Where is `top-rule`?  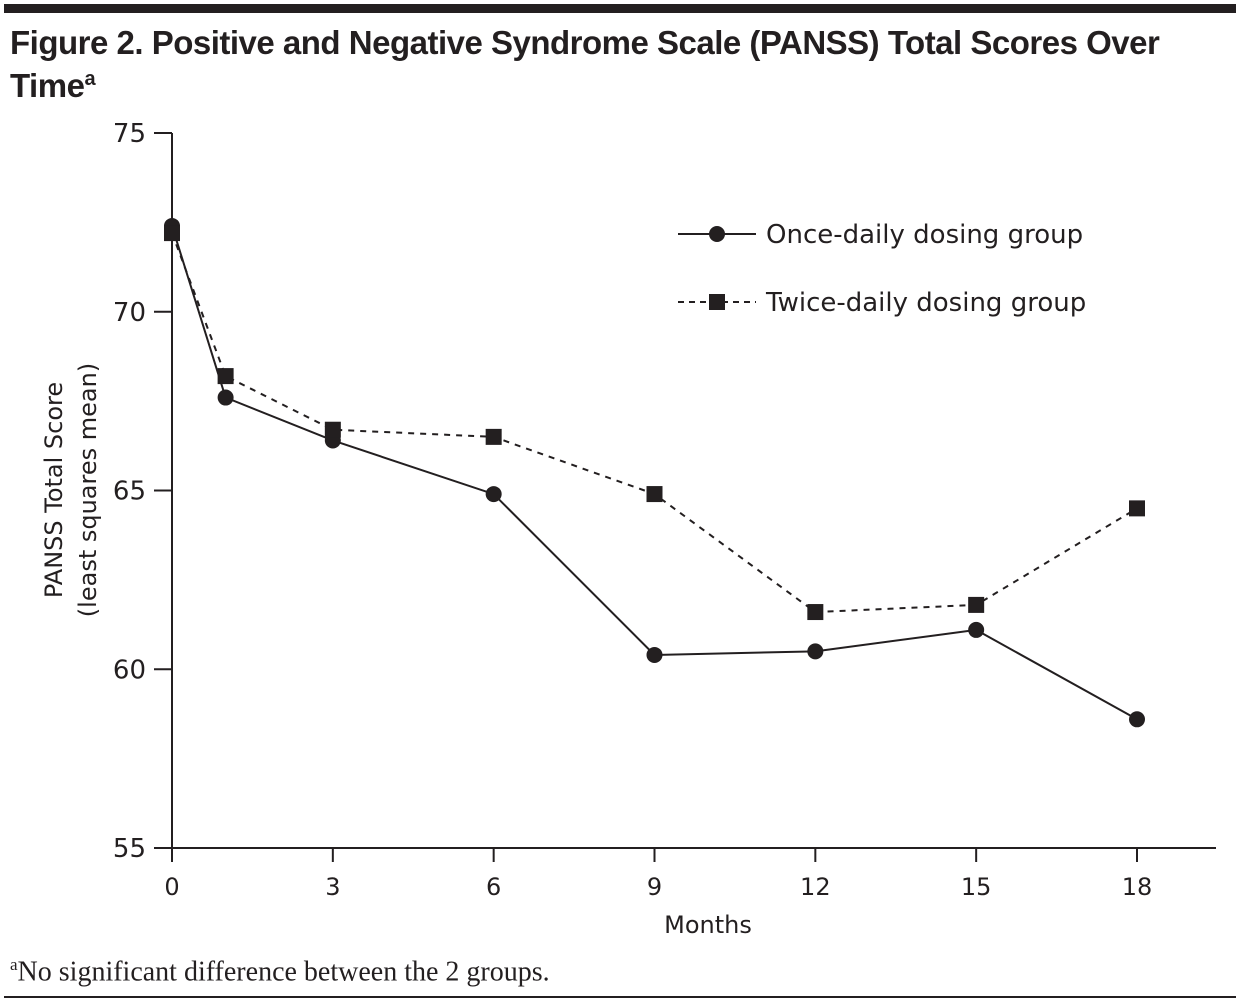
top-rule is located at coordinates (620, 8).